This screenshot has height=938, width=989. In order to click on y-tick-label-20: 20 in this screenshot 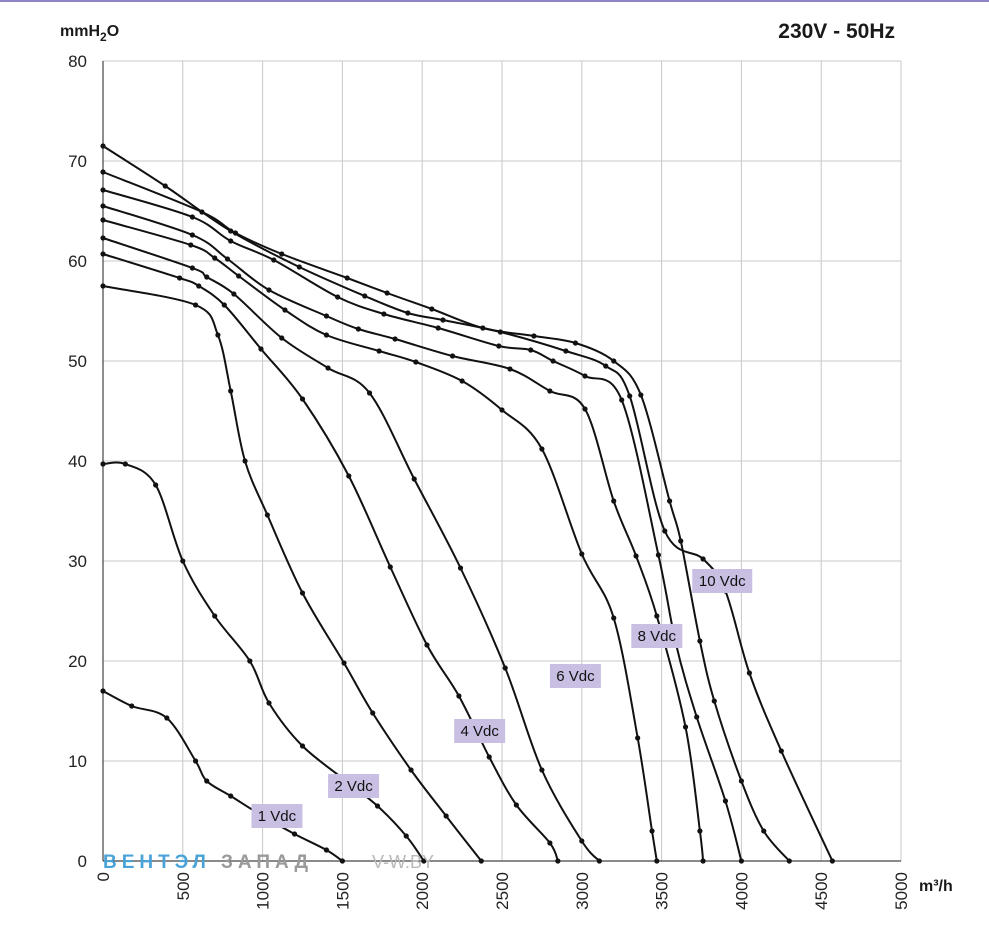, I will do `click(77, 661)`.